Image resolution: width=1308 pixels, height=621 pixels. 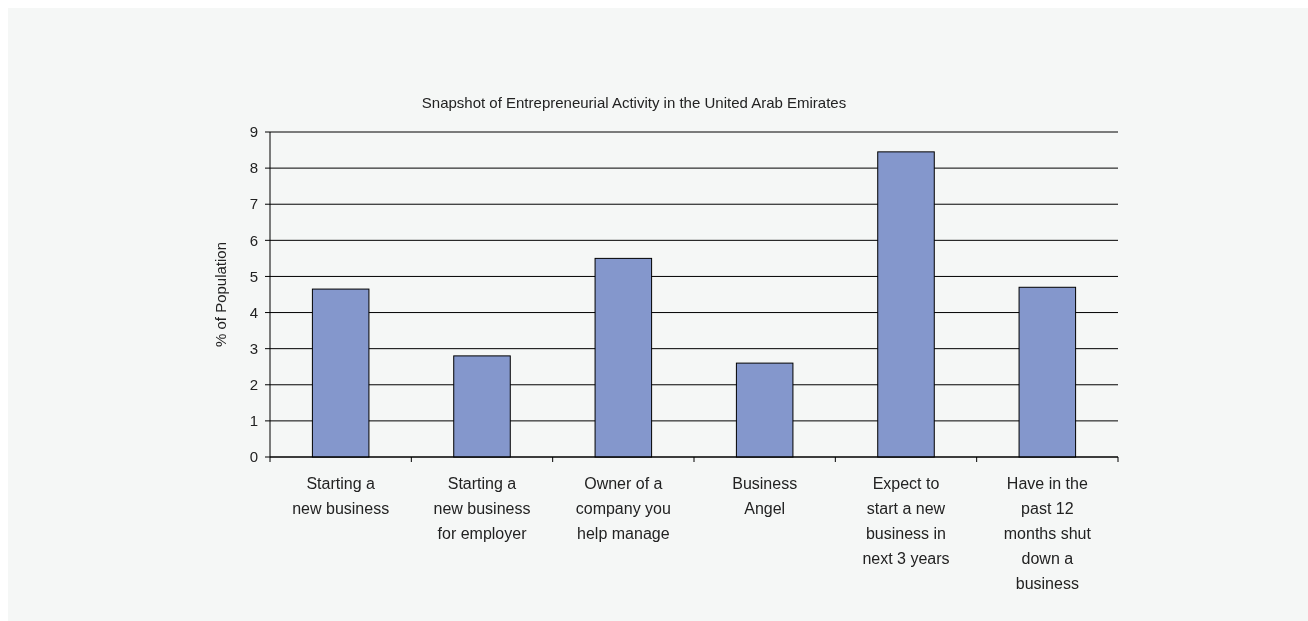 I want to click on y-tick-label: 0, so click(x=253, y=457).